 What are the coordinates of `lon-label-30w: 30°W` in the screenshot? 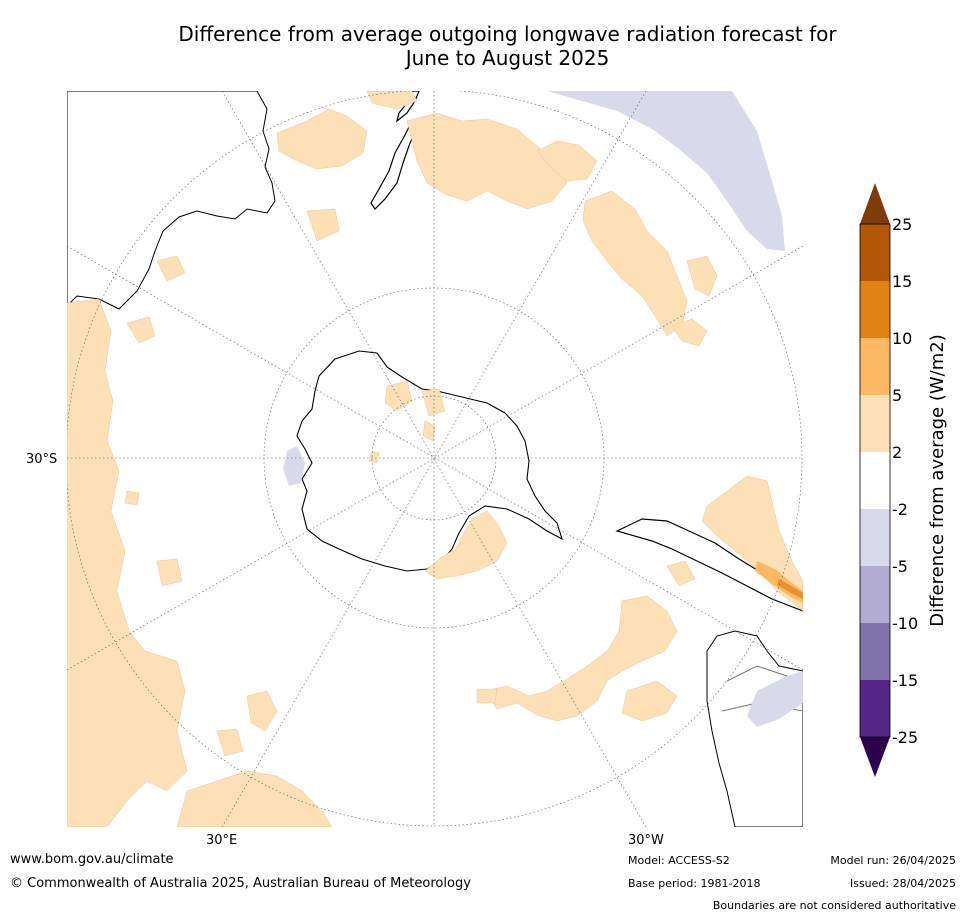 It's located at (646, 840).